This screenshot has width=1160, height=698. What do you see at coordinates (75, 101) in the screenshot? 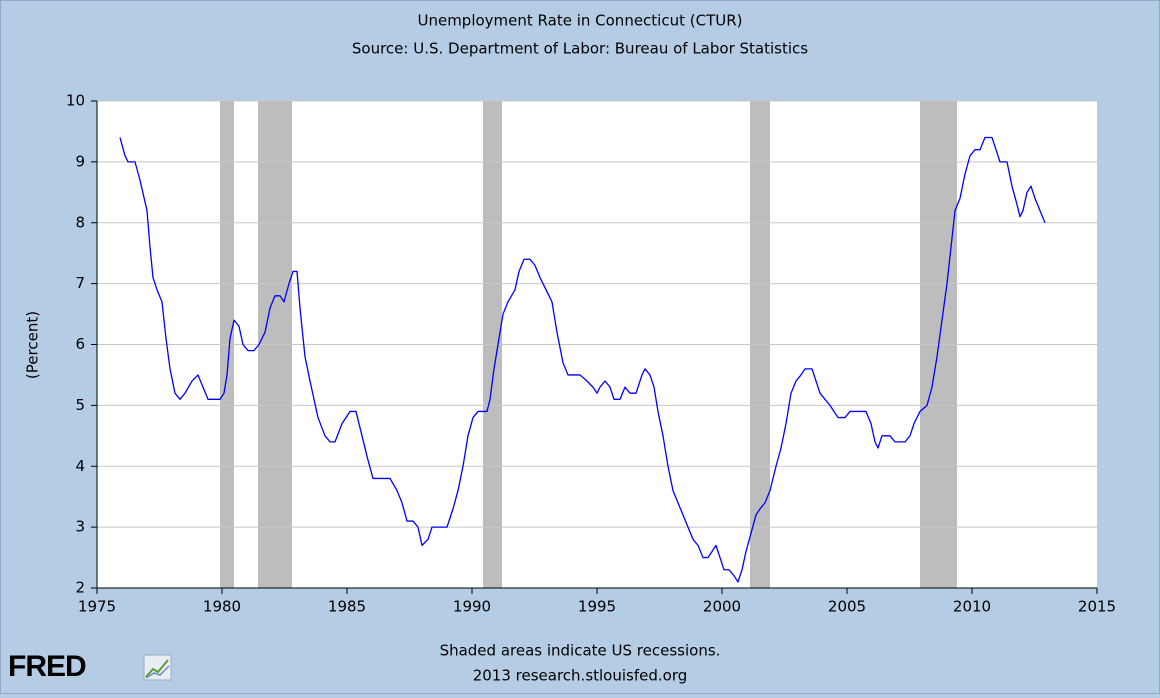
I see `y-tick-label: 10` at bounding box center [75, 101].